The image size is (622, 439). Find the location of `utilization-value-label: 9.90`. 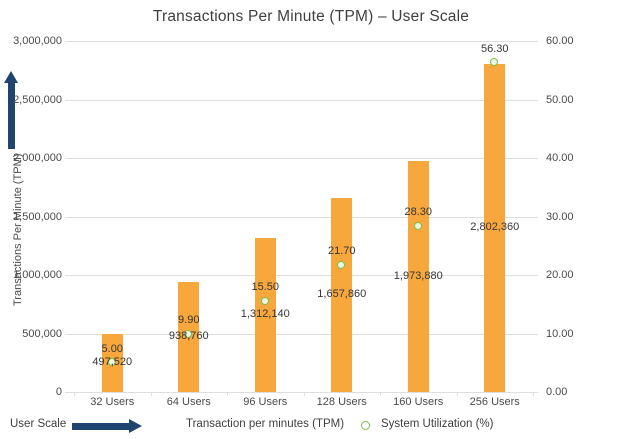

utilization-value-label: 9.90 is located at coordinates (189, 320).